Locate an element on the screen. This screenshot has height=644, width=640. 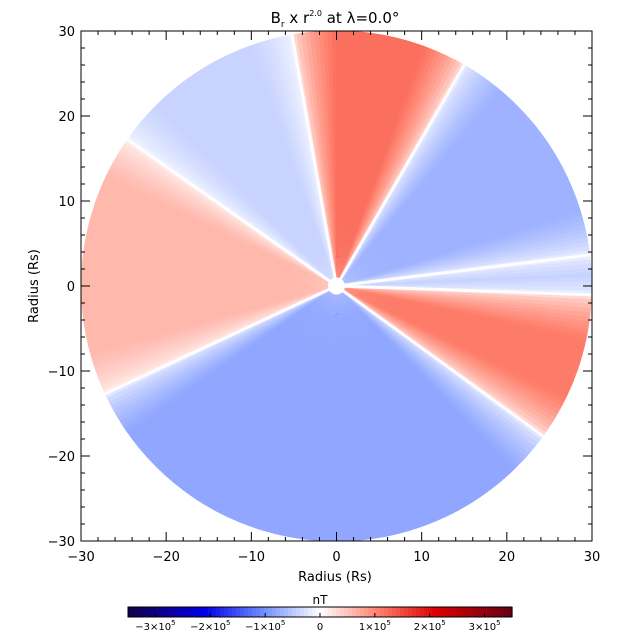
title-sup: 2.0 is located at coordinates (315, 13).